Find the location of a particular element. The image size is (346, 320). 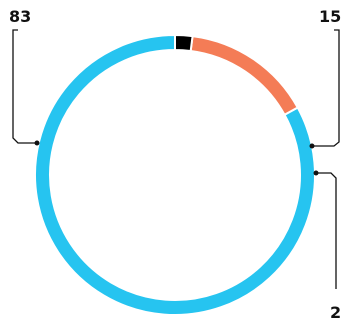

data-label-15: 15 is located at coordinates (330, 16).